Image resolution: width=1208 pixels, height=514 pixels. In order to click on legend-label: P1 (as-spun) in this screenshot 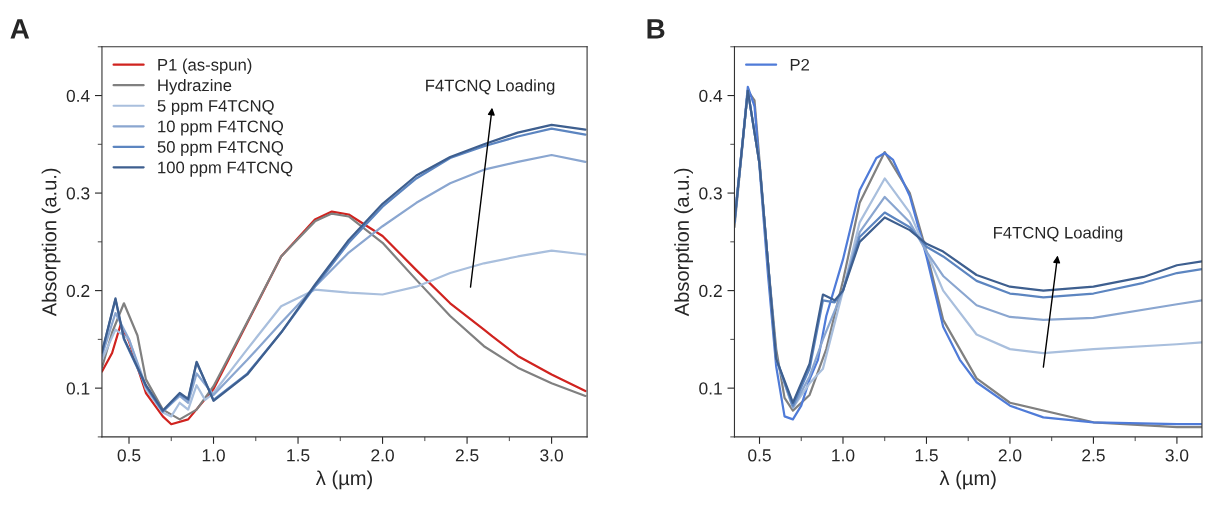, I will do `click(205, 66)`.